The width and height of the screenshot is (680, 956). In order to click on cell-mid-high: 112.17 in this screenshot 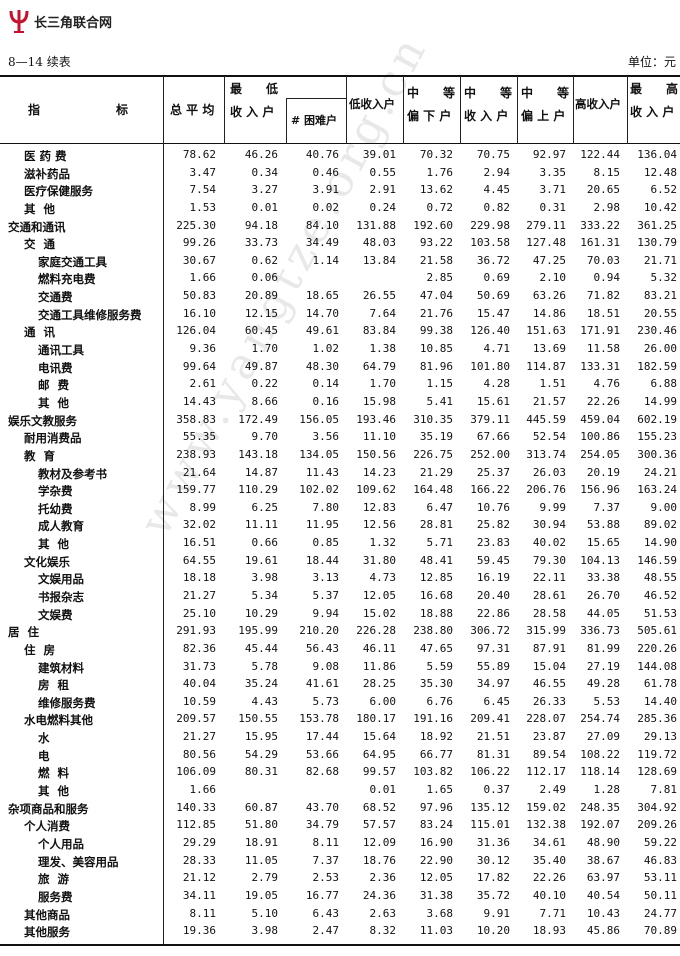, I will do `click(546, 772)`.